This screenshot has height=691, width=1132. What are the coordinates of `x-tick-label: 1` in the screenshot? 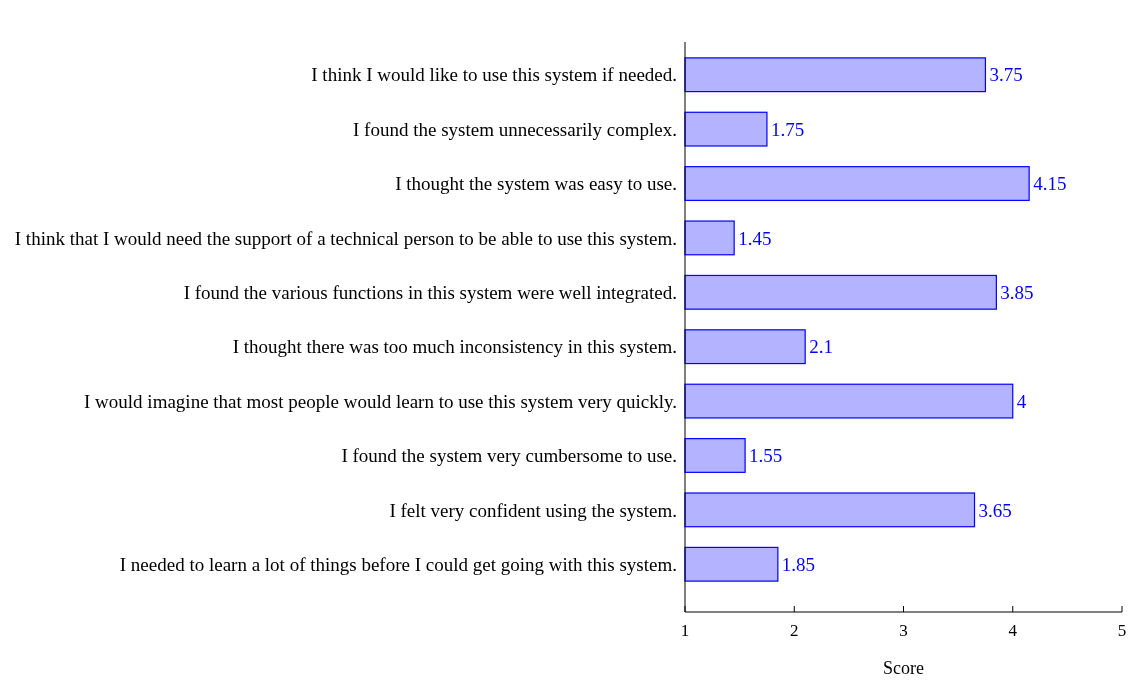 It's located at (685, 630).